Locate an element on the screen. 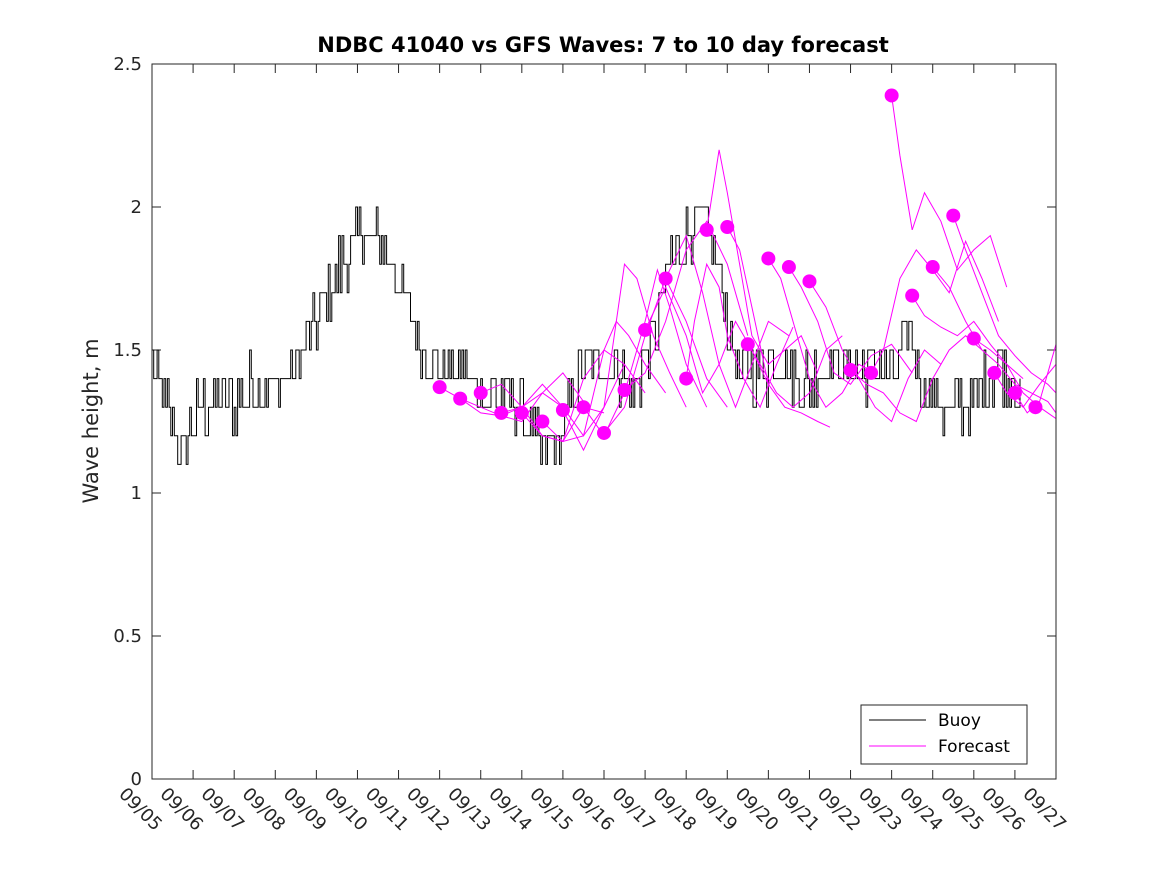  legend-forecast-label: Forecast is located at coordinates (974, 747).